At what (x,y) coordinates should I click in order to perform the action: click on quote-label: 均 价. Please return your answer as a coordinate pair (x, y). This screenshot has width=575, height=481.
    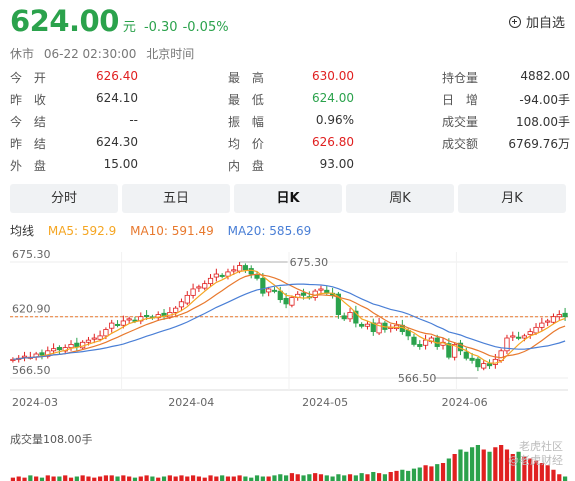
    Looking at the image, I should click on (248, 144).